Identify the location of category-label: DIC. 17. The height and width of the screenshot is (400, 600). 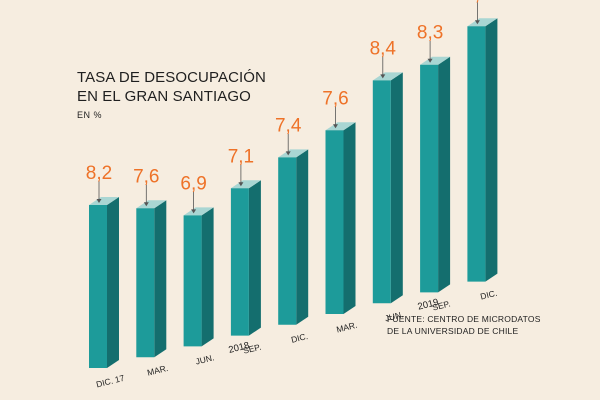
(110, 381).